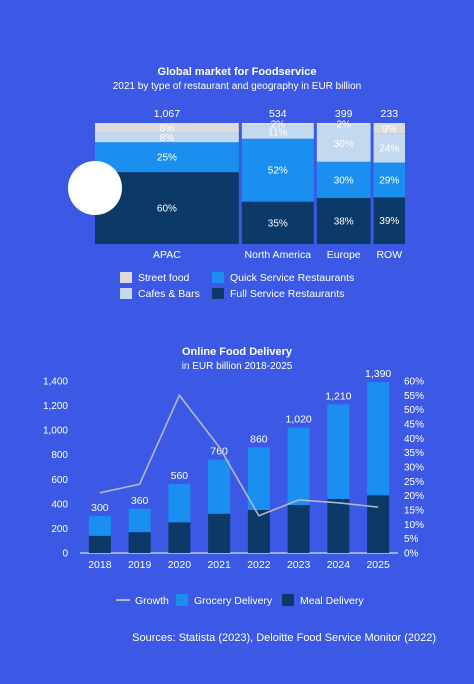 The width and height of the screenshot is (474, 684). What do you see at coordinates (180, 565) in the screenshot?
I see `x-tick-label: 2020` at bounding box center [180, 565].